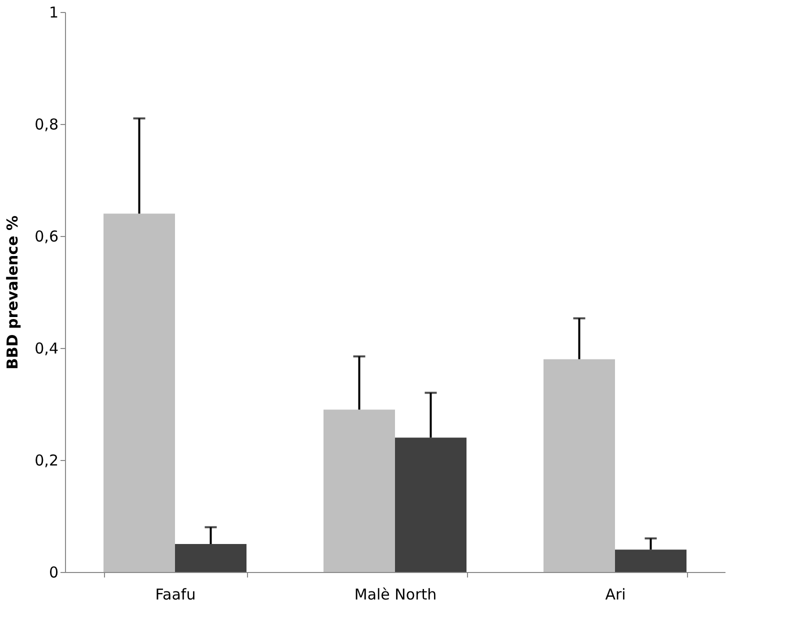 Image resolution: width=805 pixels, height=640 pixels. Describe the element at coordinates (46, 237) in the screenshot. I see `y-tick-label: 0,6` at that location.